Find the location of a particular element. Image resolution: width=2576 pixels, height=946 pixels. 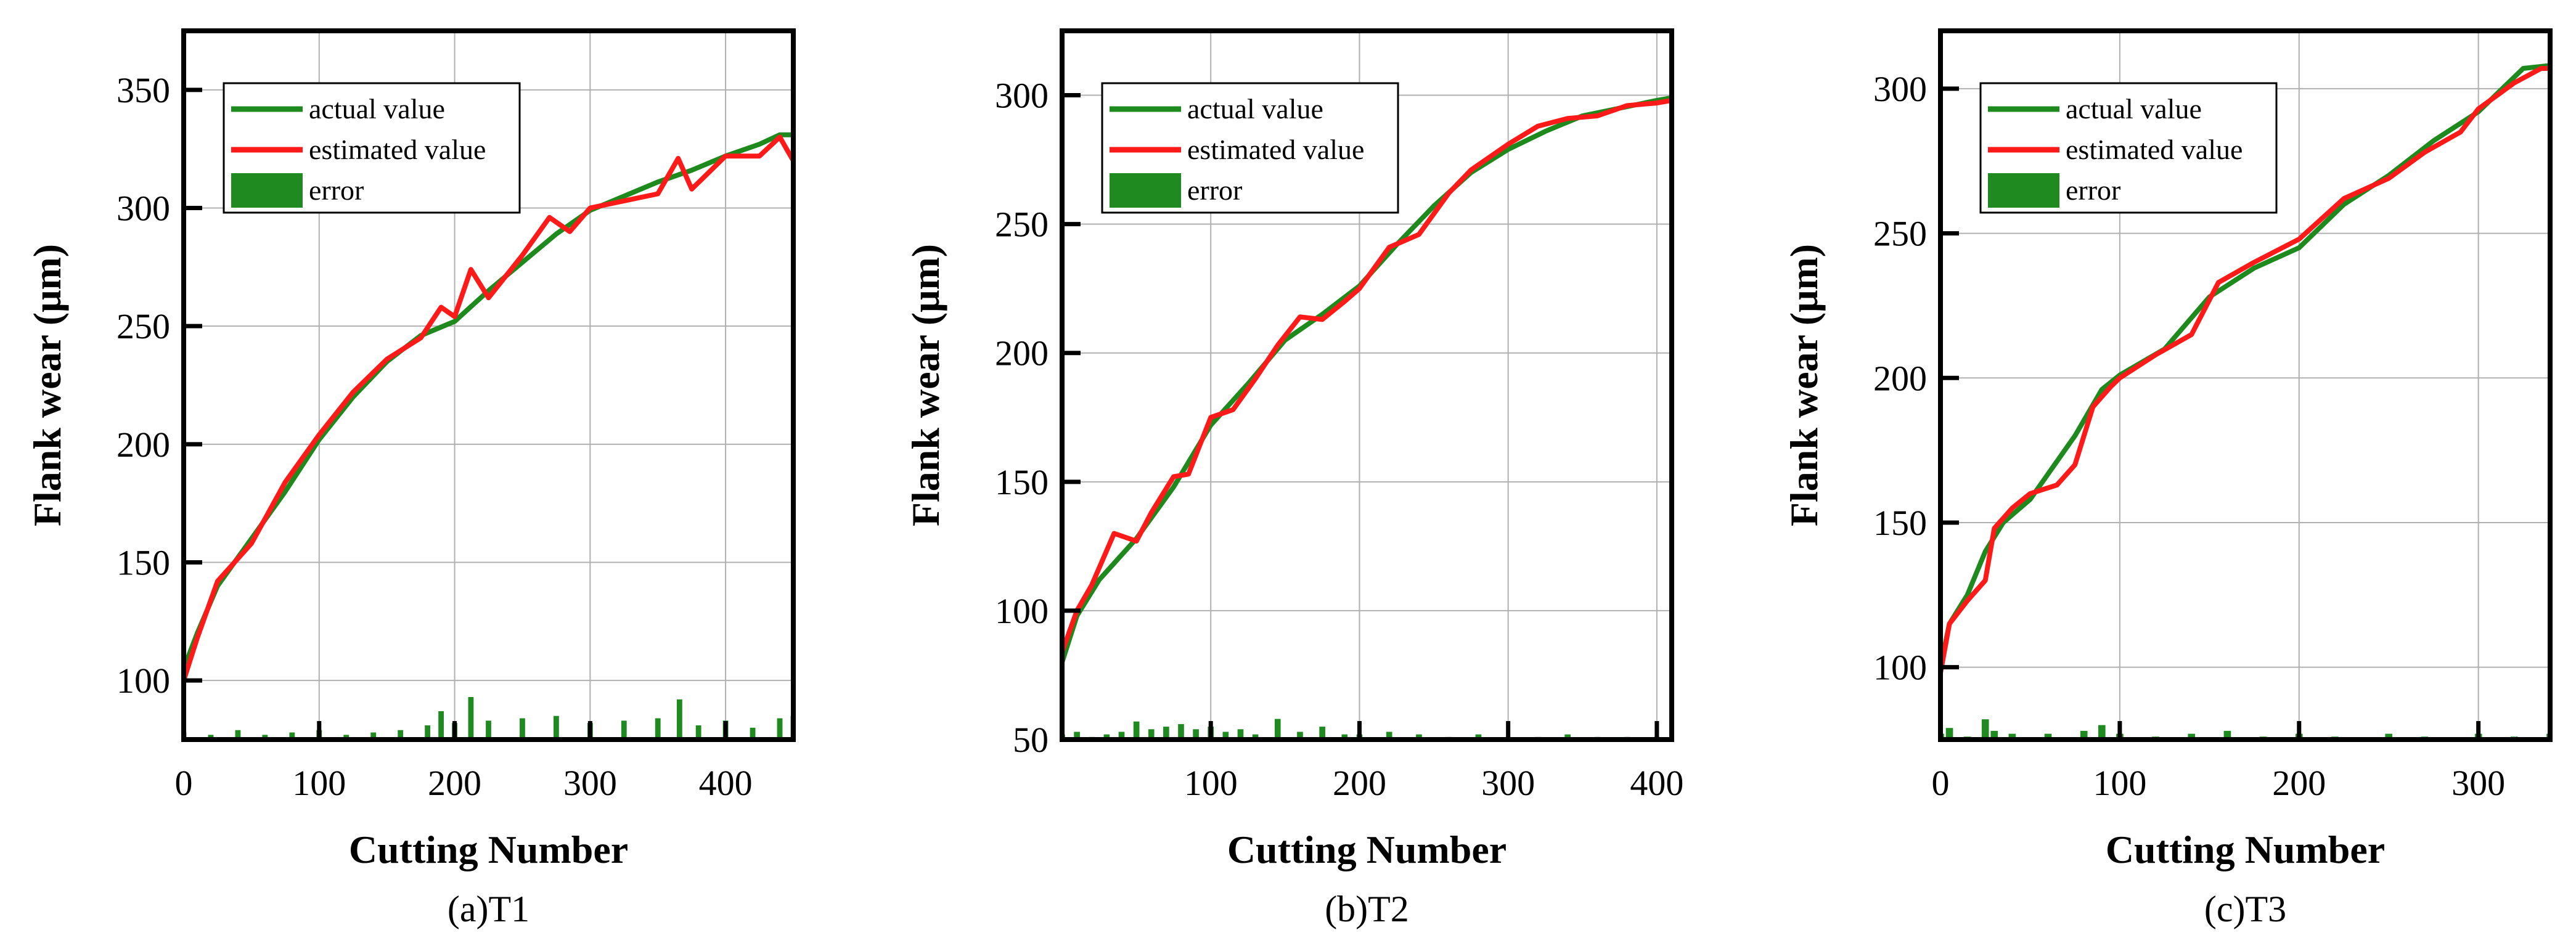

x-tick-label: 400 is located at coordinates (726, 783).